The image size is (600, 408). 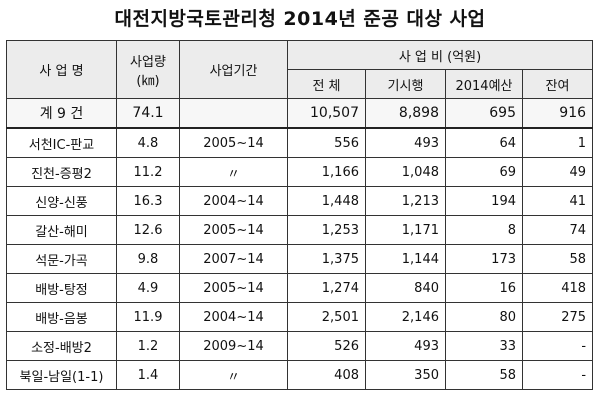 What do you see at coordinates (326, 113) in the screenshot?
I see `total-cost: 10,507` at bounding box center [326, 113].